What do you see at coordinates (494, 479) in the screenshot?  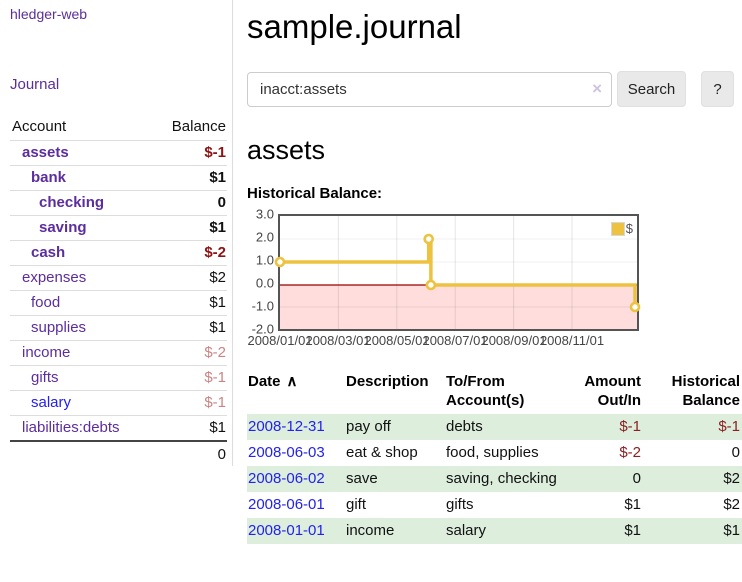 I see `register-row: 2008-06-02 save saving, checking 0 $2` at bounding box center [494, 479].